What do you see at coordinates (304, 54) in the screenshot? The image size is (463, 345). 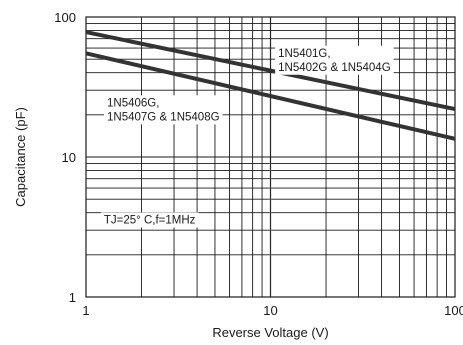 I see `annotation-text: 1N5401G,` at bounding box center [304, 54].